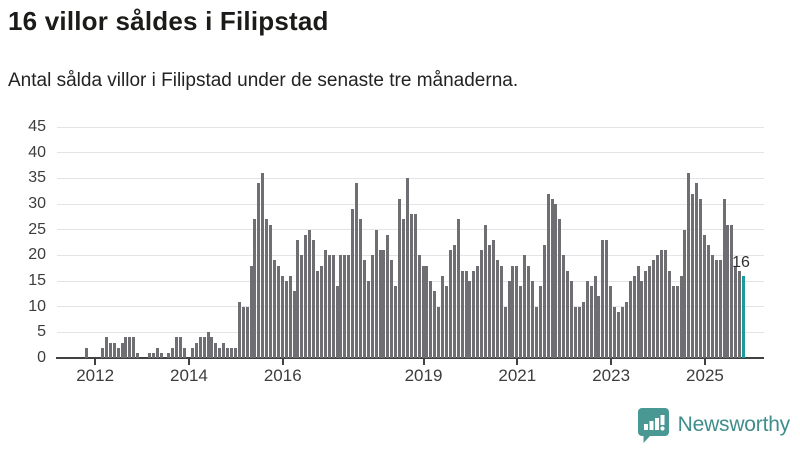 This screenshot has width=800, height=450. Describe the element at coordinates (611, 362) in the screenshot. I see `x-tick-2023` at that location.